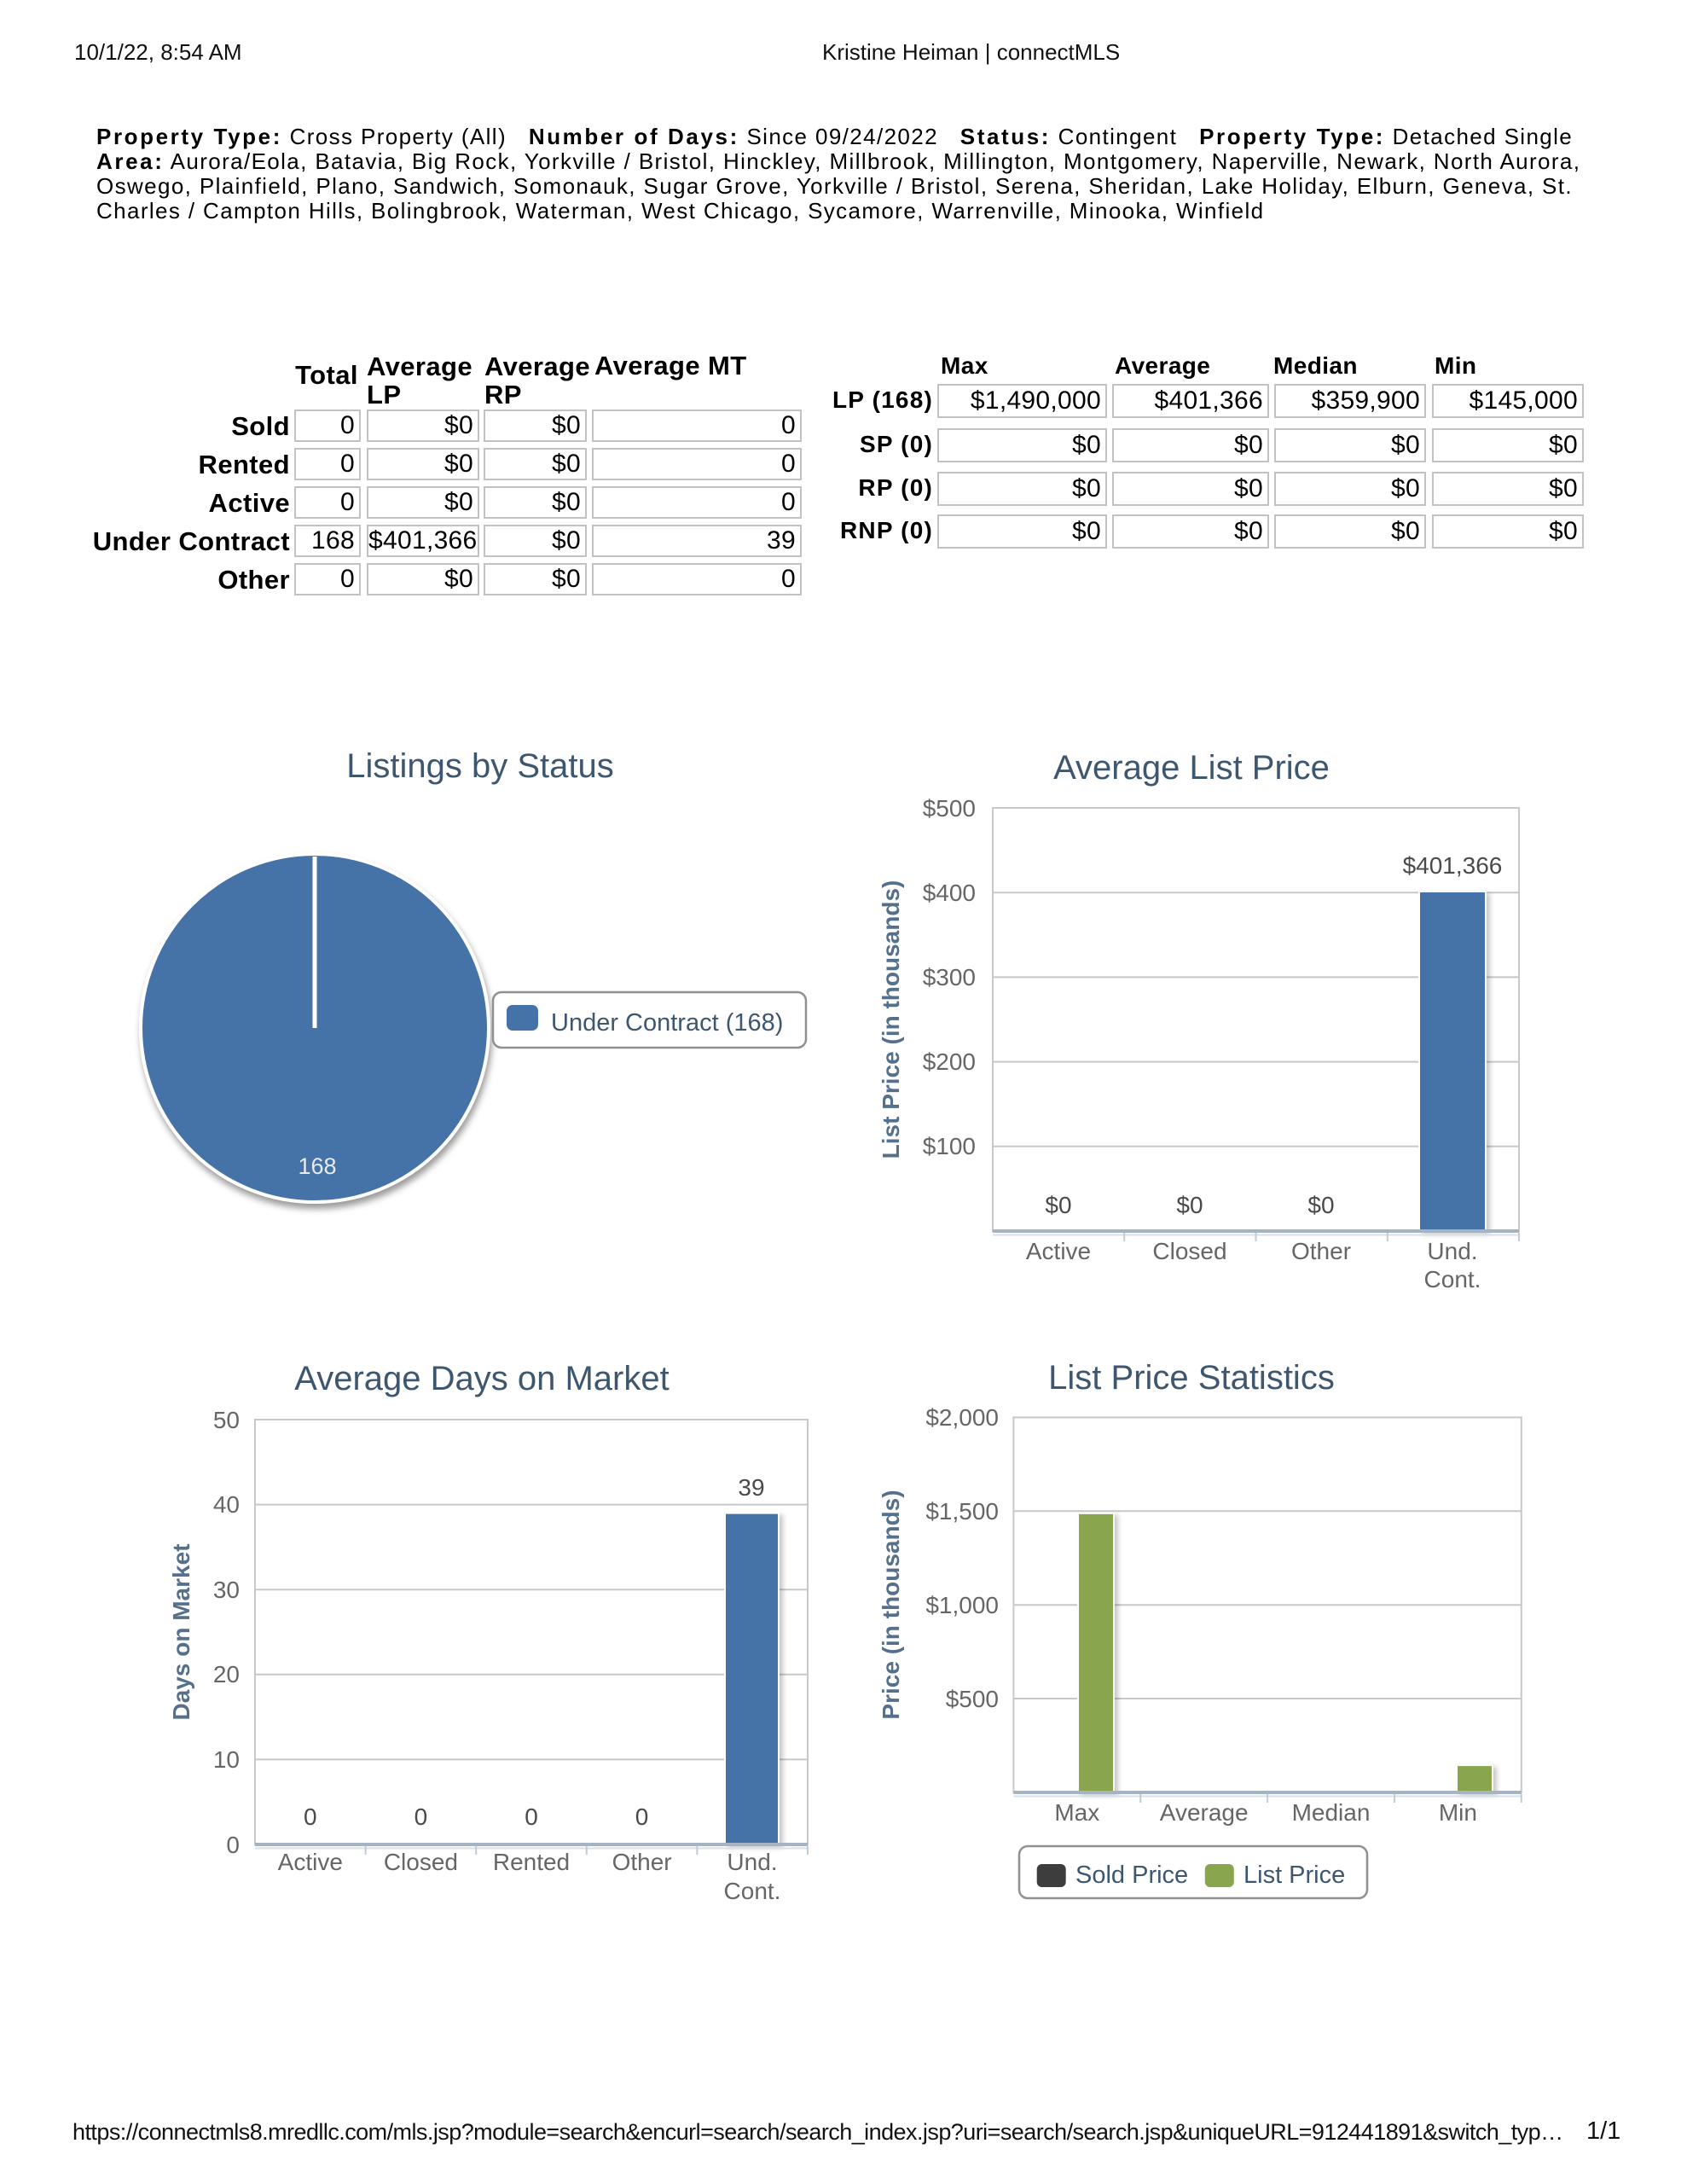 The width and height of the screenshot is (1687, 2184). Describe the element at coordinates (1191, 1378) in the screenshot. I see `svg-text: List Price Statistics` at that location.